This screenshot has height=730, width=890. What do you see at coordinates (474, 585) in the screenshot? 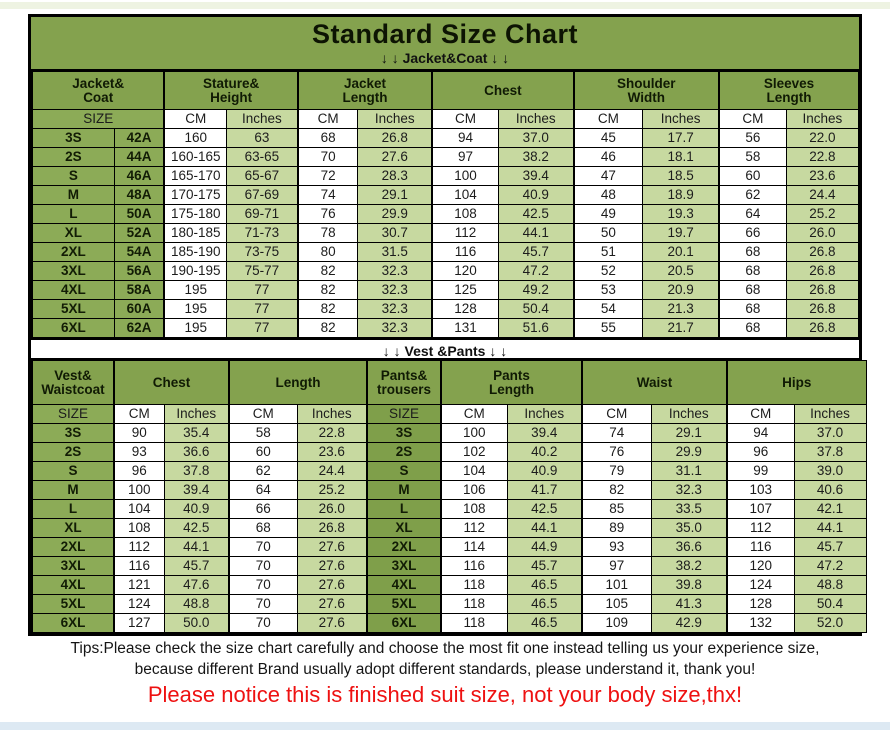
I see `value-cell: 118` at bounding box center [474, 585].